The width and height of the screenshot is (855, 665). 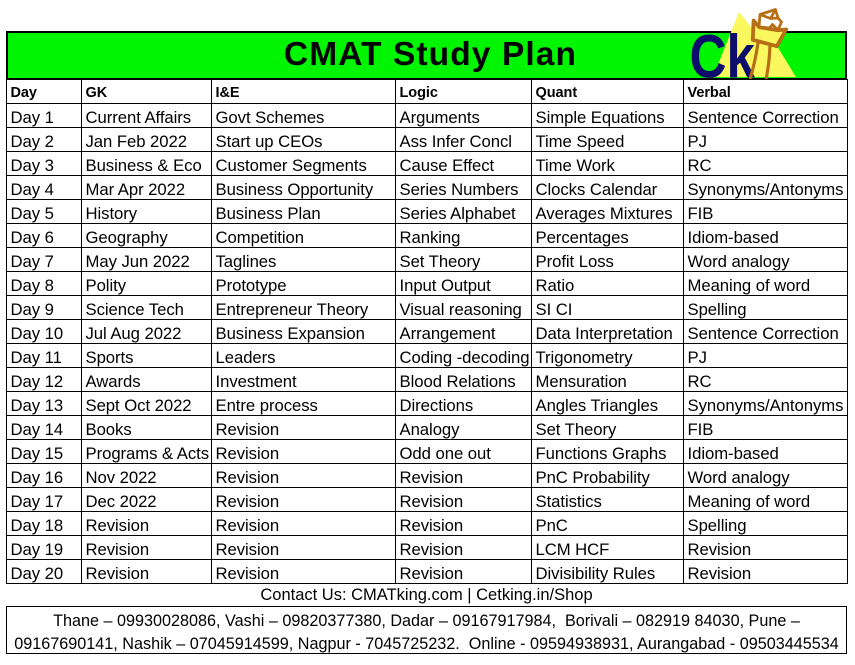 I want to click on svg-text: Ck, so click(x=723, y=54).